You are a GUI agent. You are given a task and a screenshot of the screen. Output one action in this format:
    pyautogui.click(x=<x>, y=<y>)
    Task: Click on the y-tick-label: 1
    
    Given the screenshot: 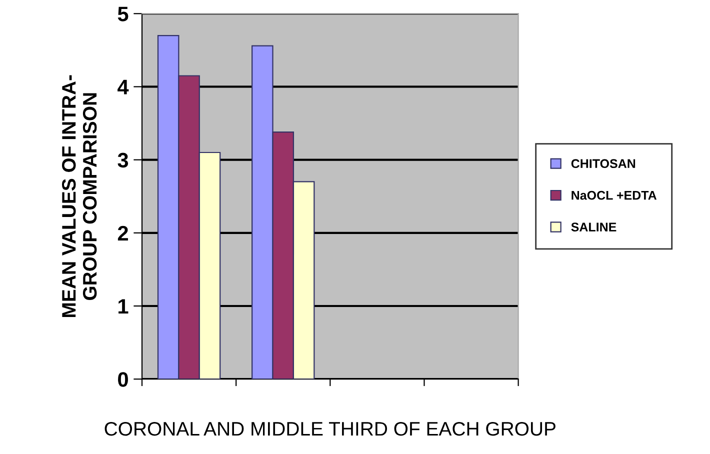 What is the action you would take?
    pyautogui.click(x=123, y=306)
    